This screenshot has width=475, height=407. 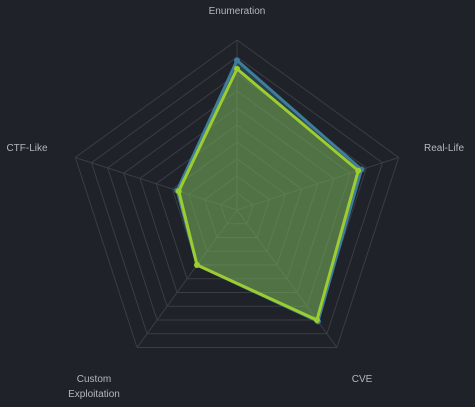 What do you see at coordinates (237, 11) in the screenshot?
I see `axis-label: Enumeration` at bounding box center [237, 11].